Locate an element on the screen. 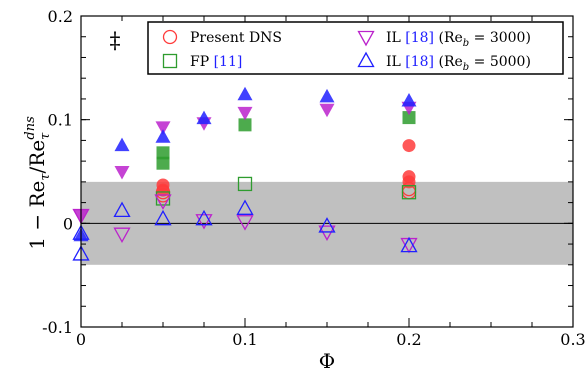 This screenshot has width=587, height=375. x-tick-label: 0.1 is located at coordinates (244, 339).